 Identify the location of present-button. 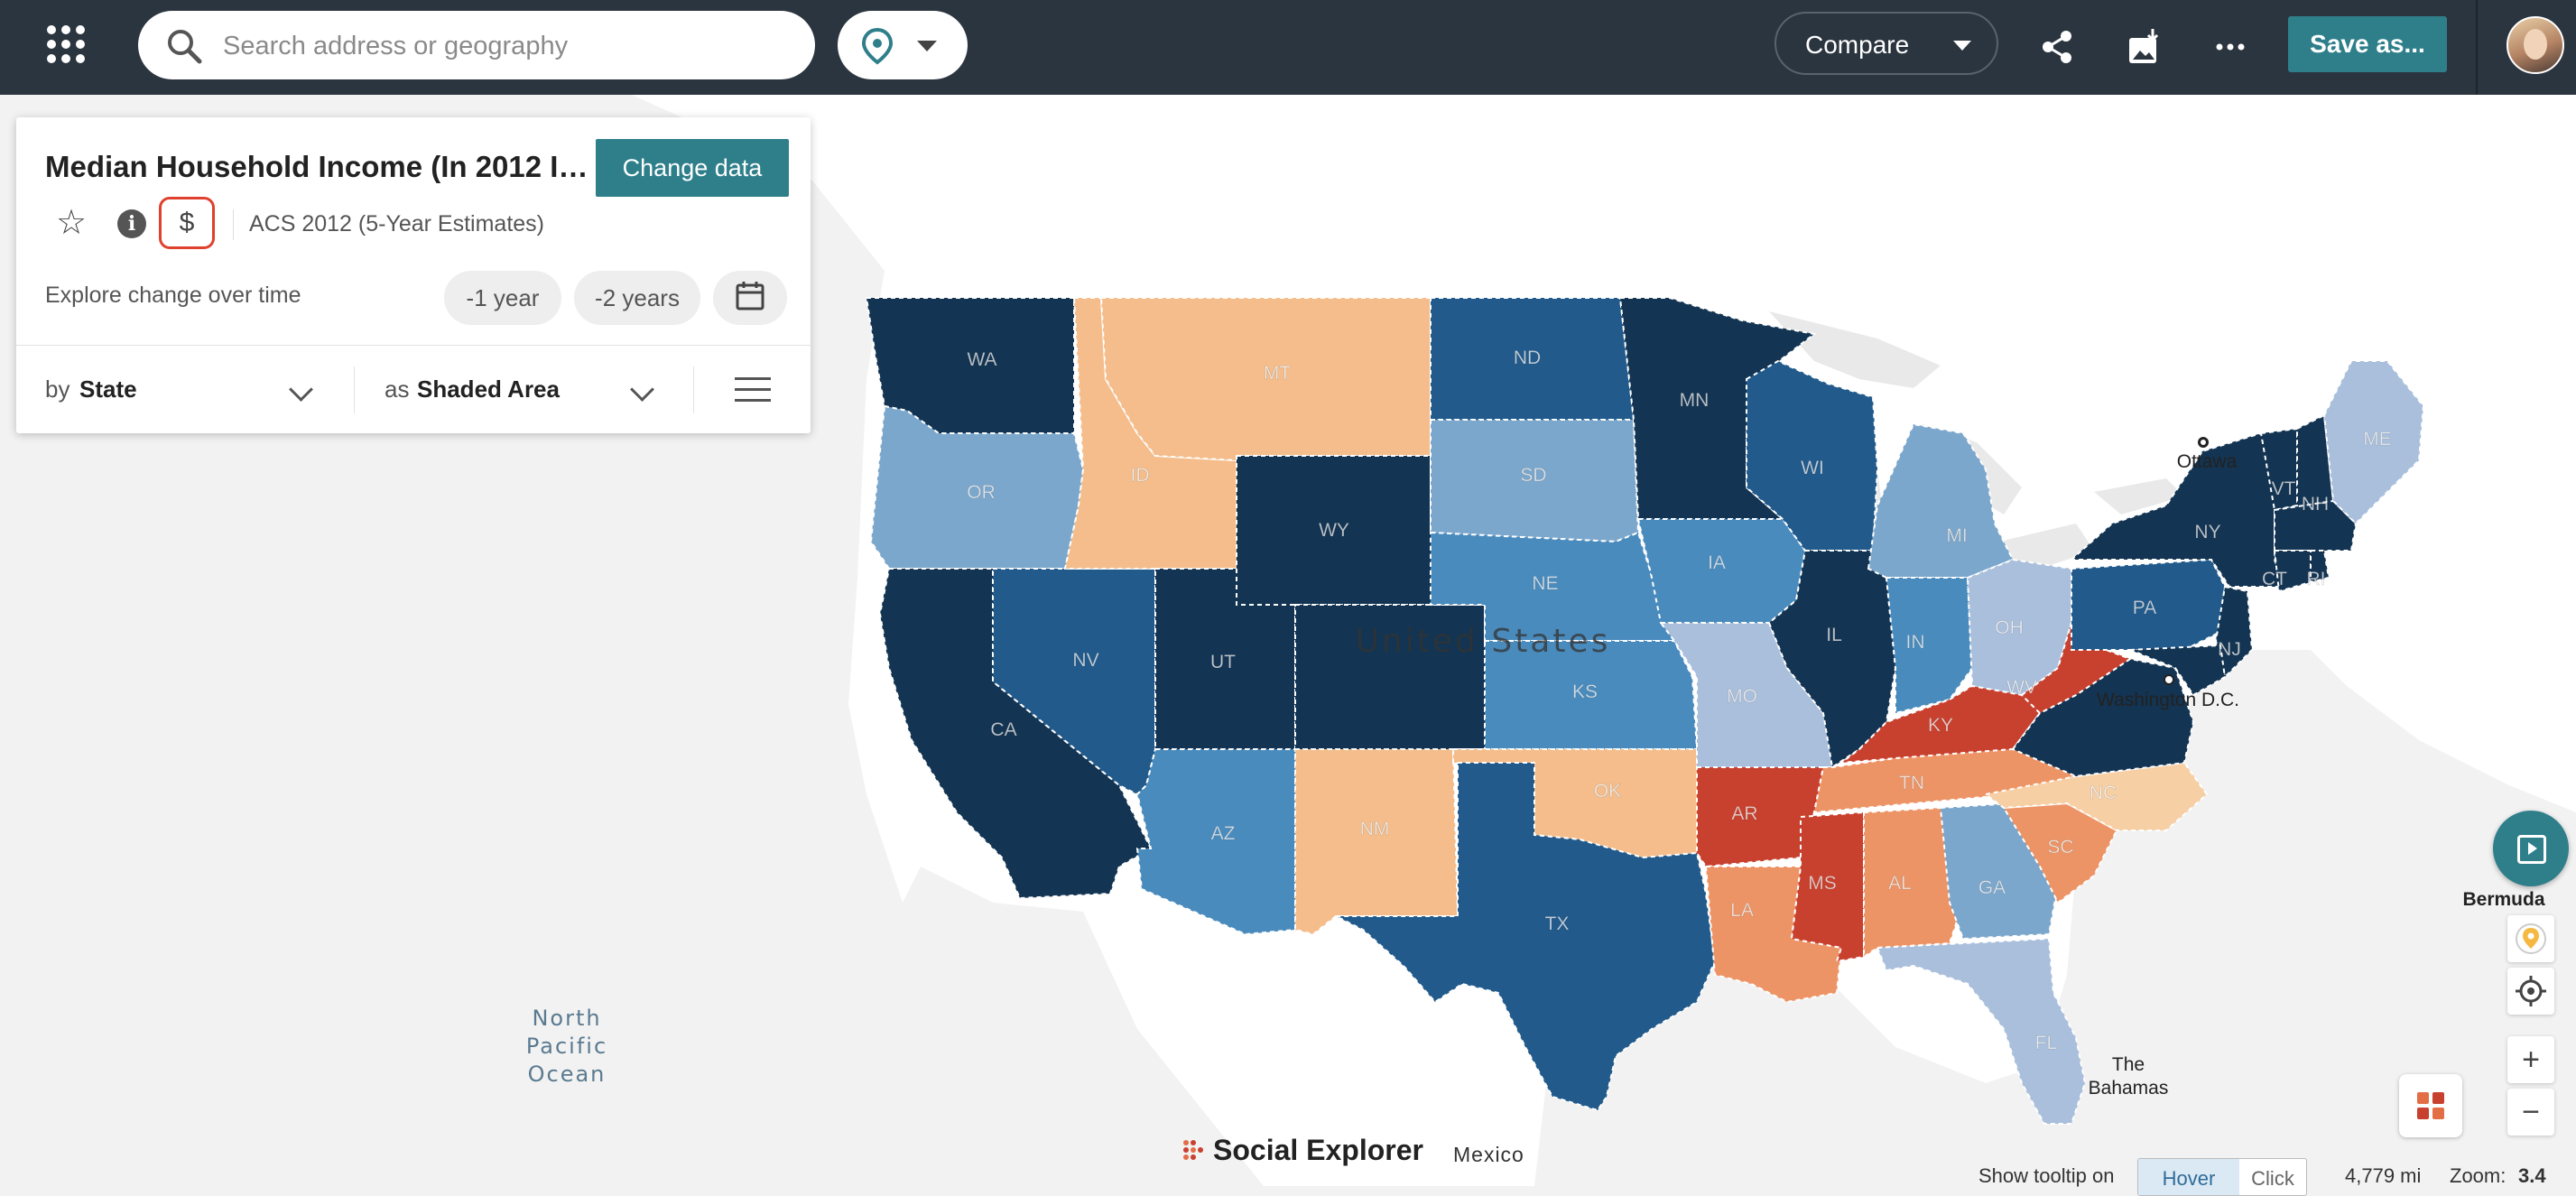
(2531, 848).